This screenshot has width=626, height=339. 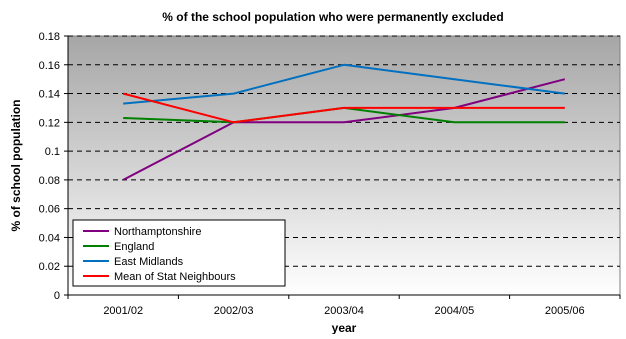 I want to click on y-tick-label: 0.02, so click(x=49, y=267).